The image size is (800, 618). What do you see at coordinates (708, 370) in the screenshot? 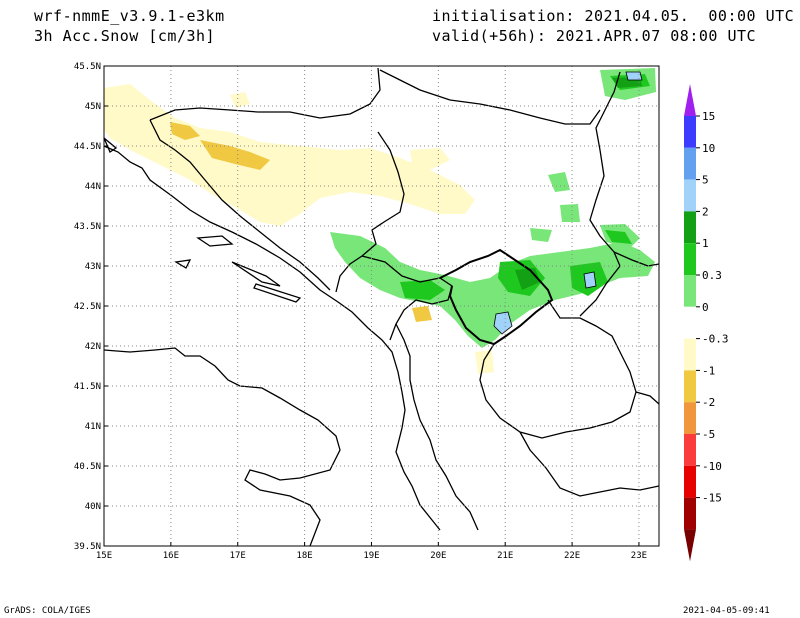
I see `colorbar-label: -1` at bounding box center [708, 370].